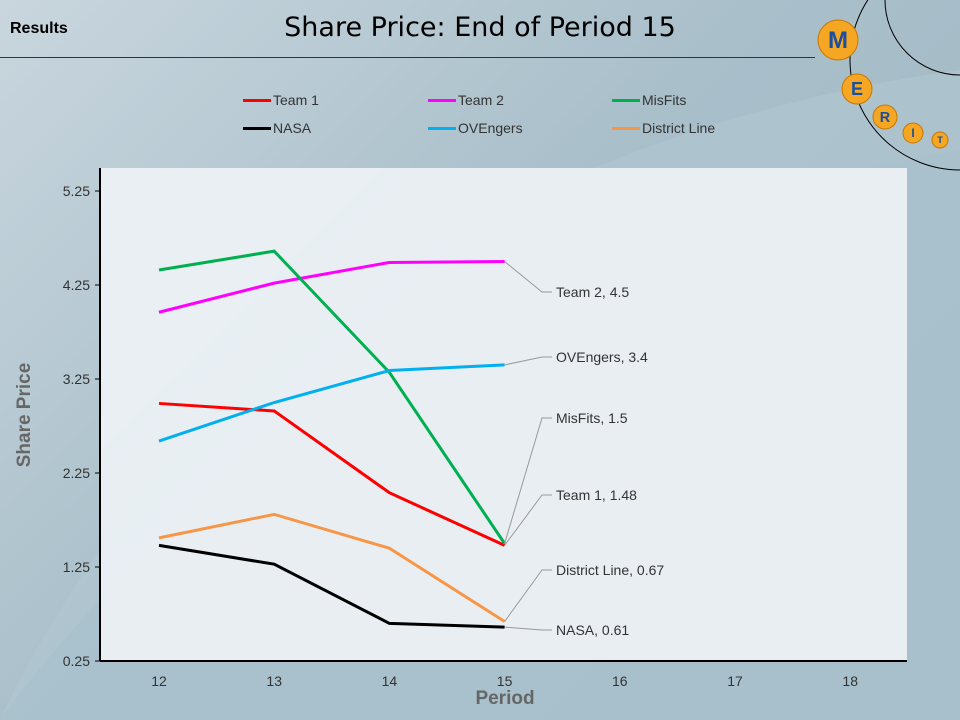 The width and height of the screenshot is (960, 720). What do you see at coordinates (76, 567) in the screenshot?
I see `y-tick-label: 1.25` at bounding box center [76, 567].